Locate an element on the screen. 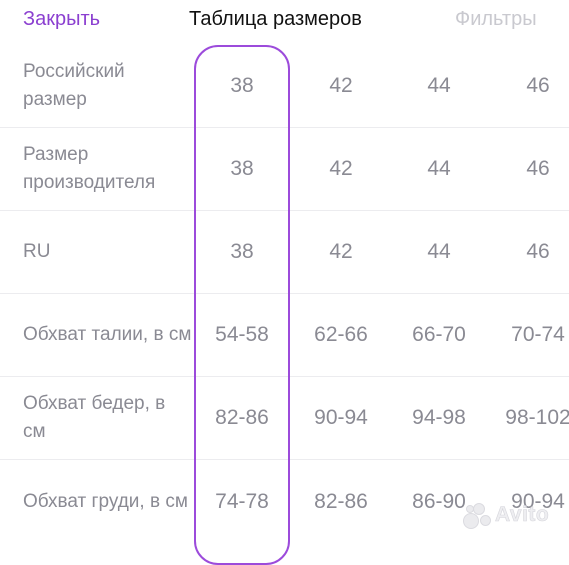 The width and height of the screenshot is (569, 565). size-cell: 98-102 is located at coordinates (537, 417).